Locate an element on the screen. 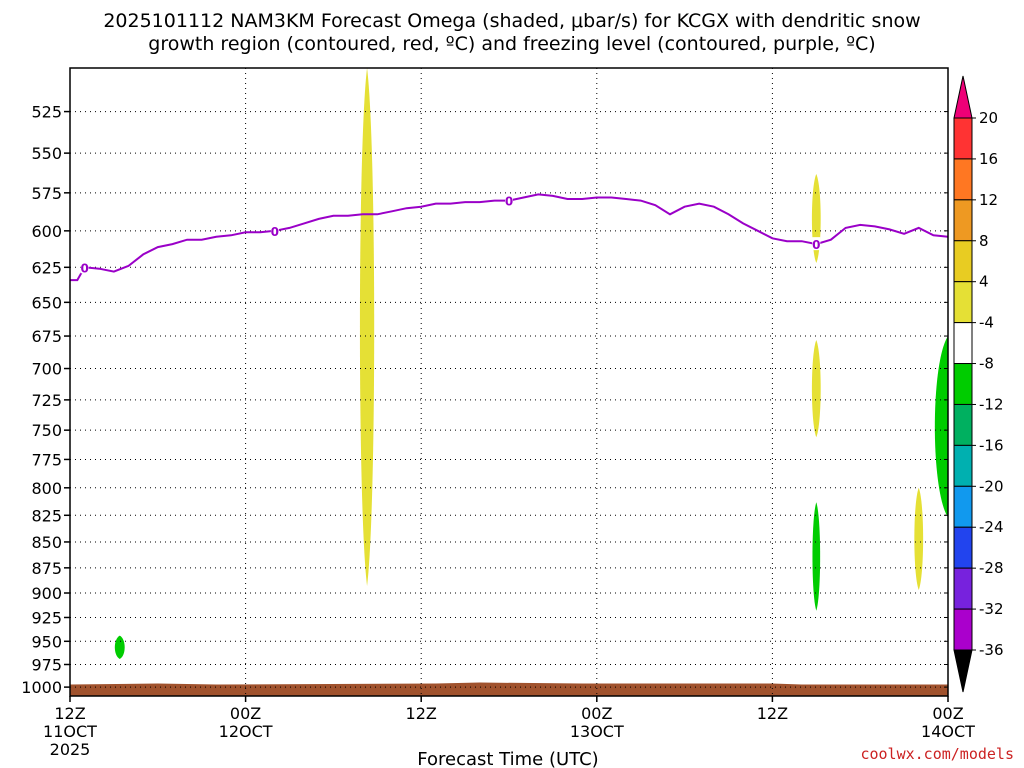 Image resolution: width=1024 pixels, height=768 pixels. colorbar-label: -8 is located at coordinates (986, 364).